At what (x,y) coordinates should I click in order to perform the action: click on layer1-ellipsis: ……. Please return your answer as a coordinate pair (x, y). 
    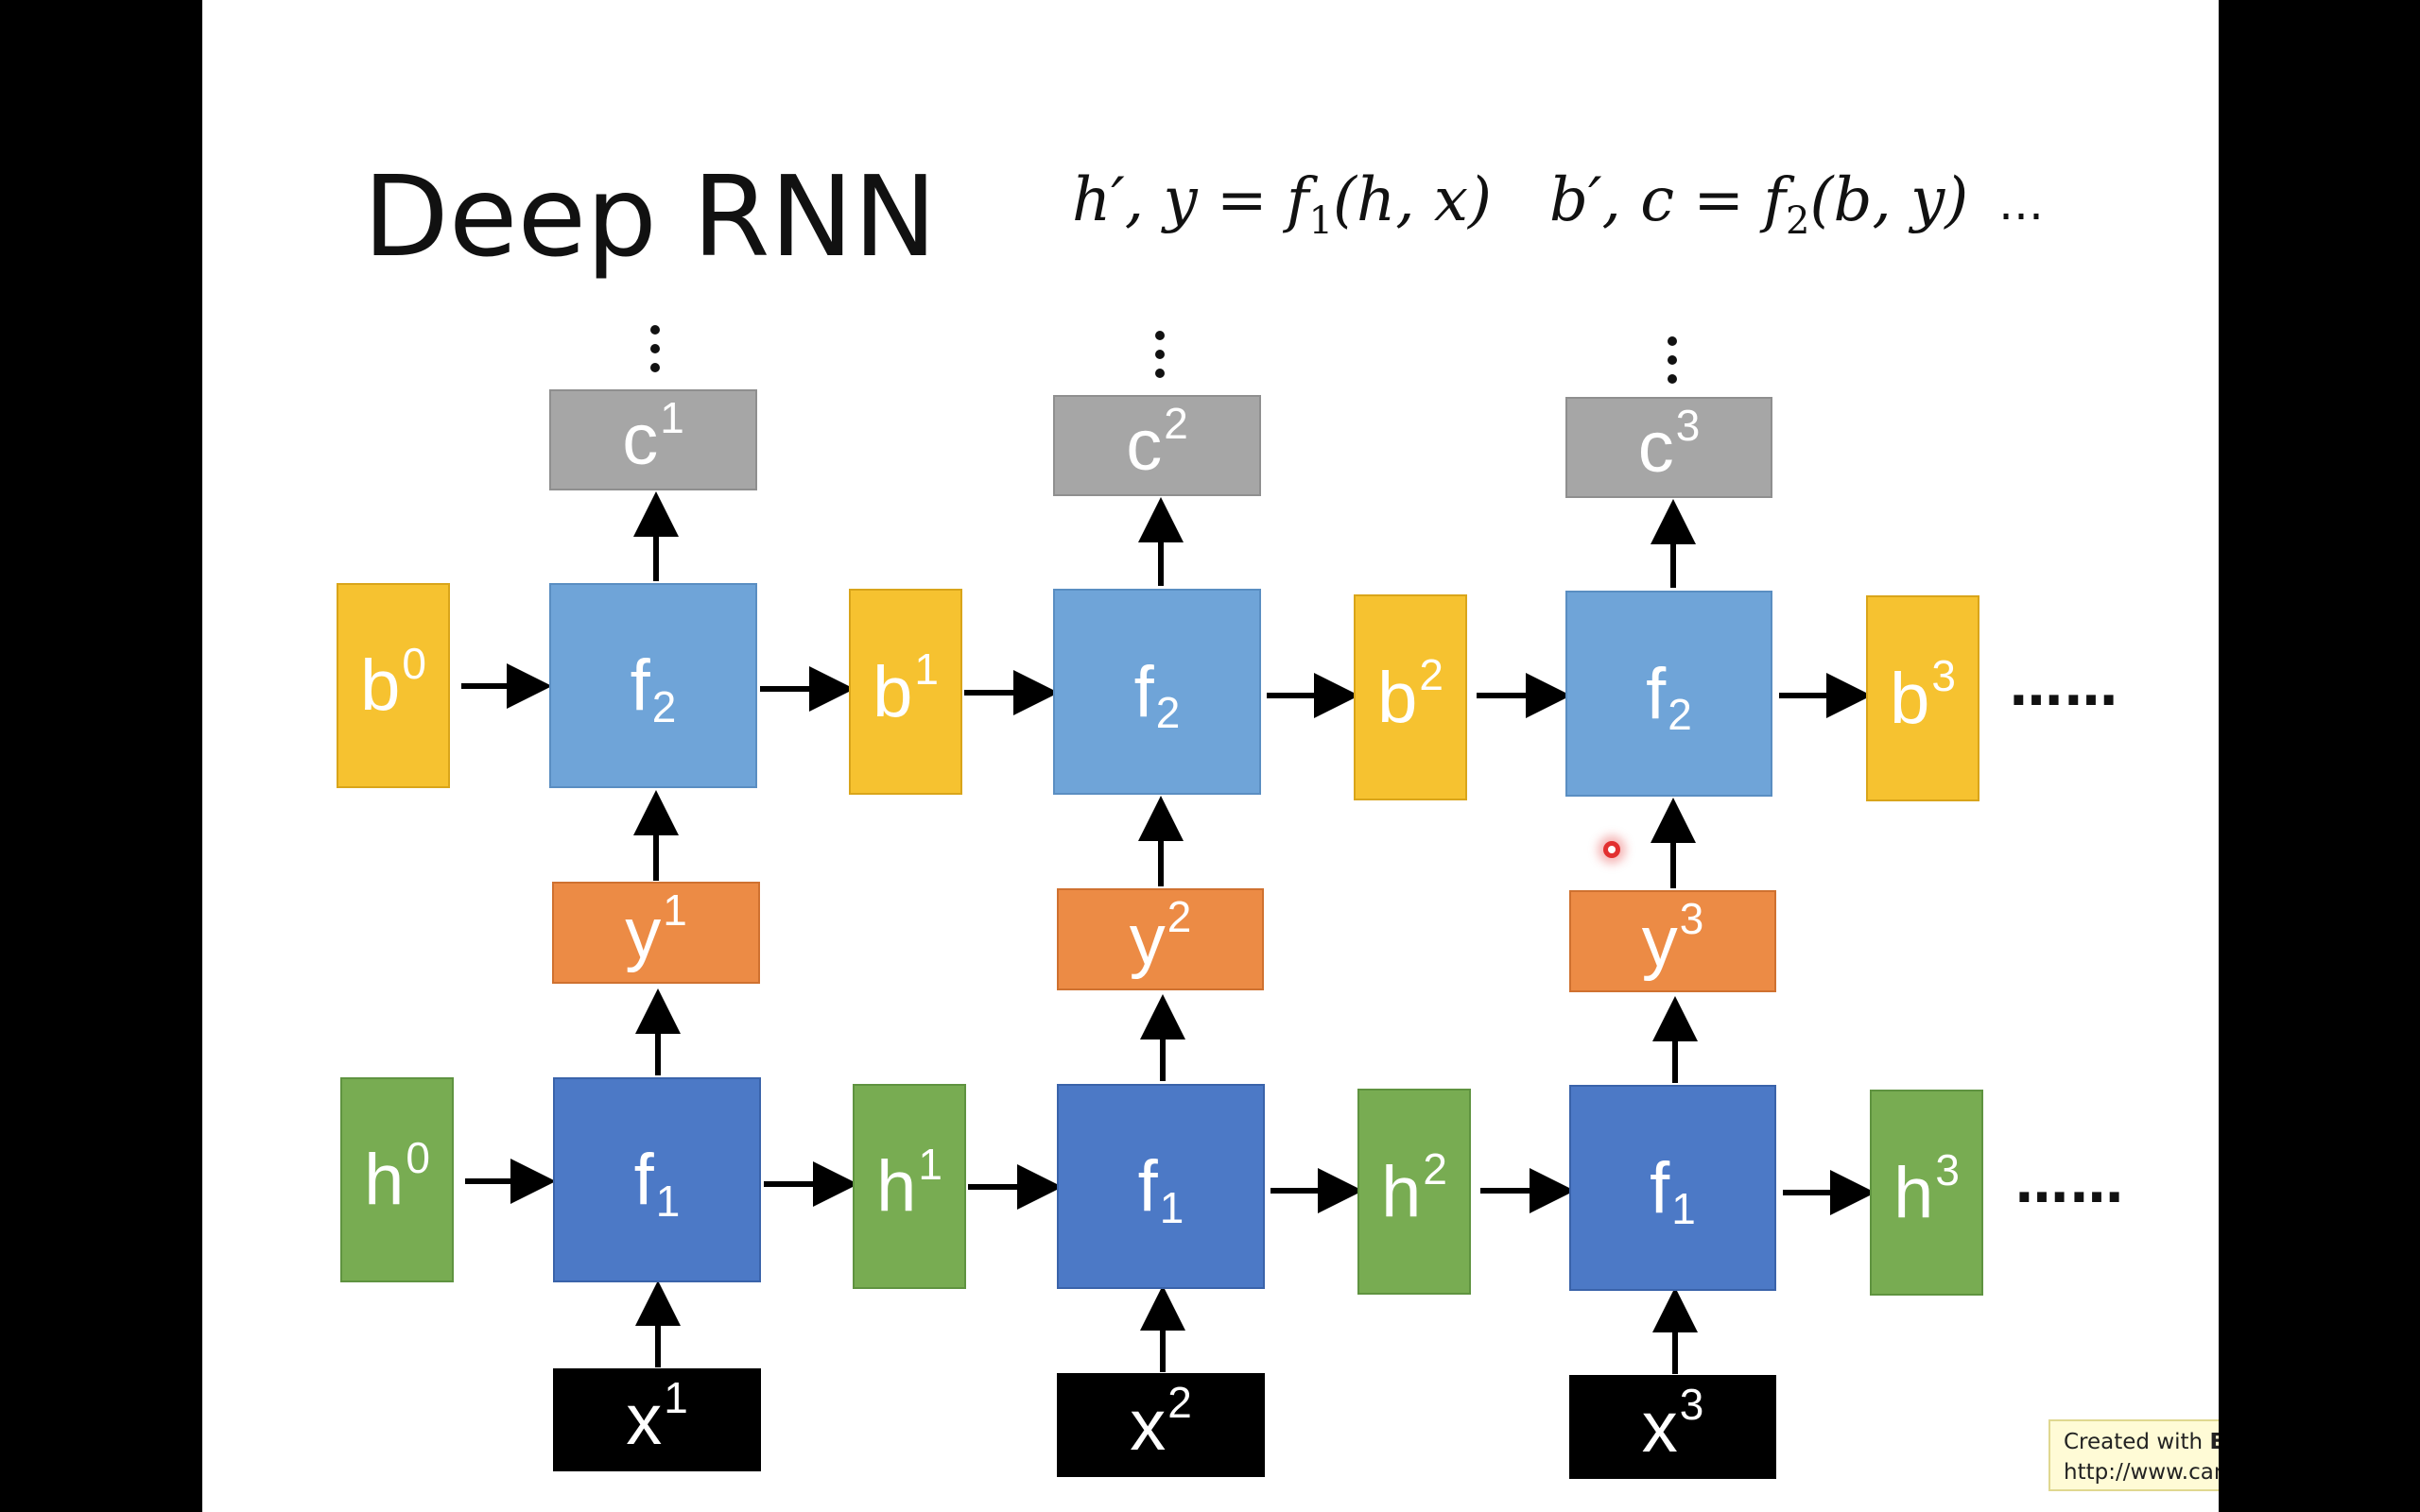
    Looking at the image, I should click on (2070, 1184).